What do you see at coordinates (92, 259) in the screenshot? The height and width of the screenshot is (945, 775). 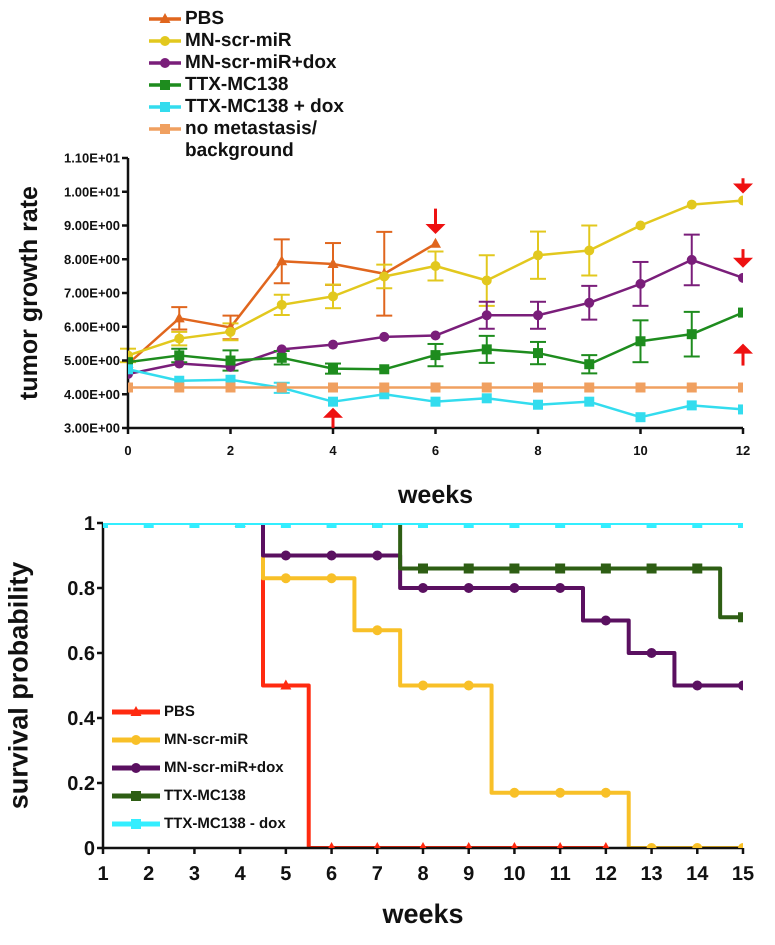 I see `y-tick-label: 8.00E+00` at bounding box center [92, 259].